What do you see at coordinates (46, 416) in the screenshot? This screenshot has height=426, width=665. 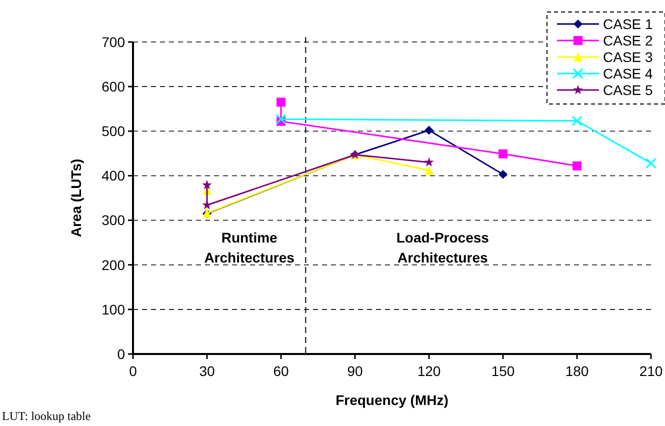 I see `text: LUT: lookup table` at bounding box center [46, 416].